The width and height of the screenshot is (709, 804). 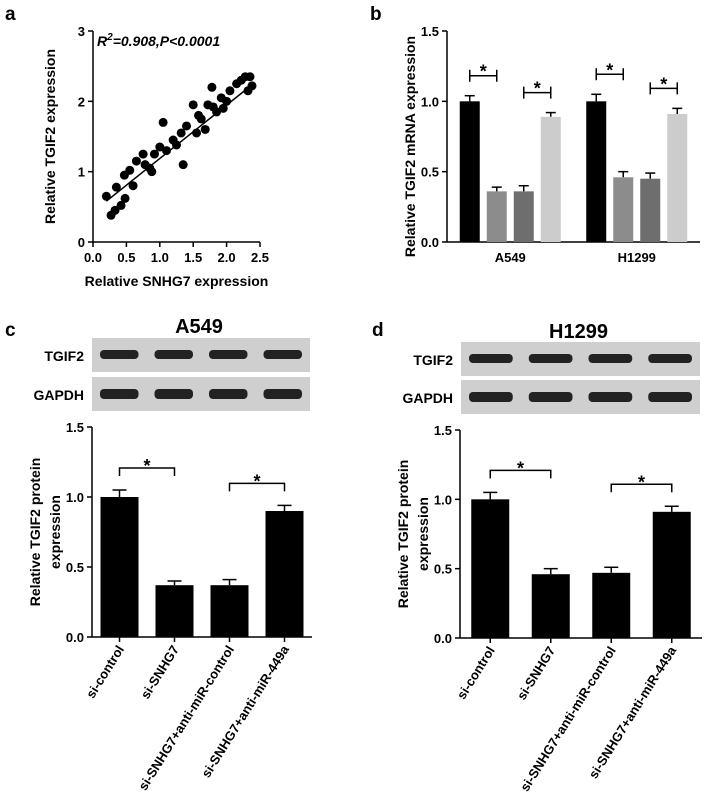 I want to click on x-tick-label: 1.5, so click(x=193, y=257).